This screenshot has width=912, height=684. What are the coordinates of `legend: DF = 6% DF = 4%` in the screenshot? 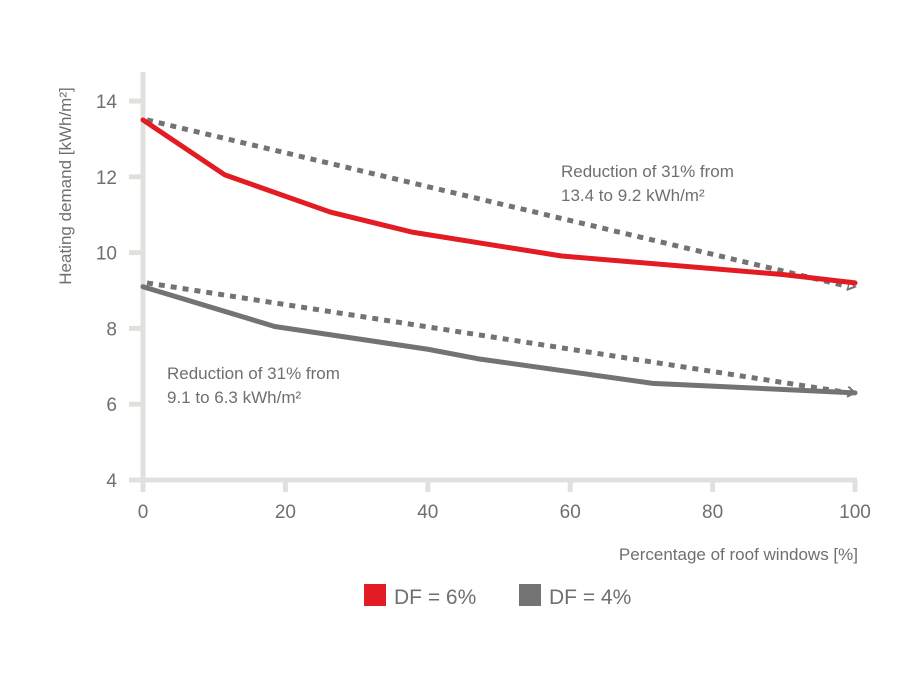 It's located at (497, 596).